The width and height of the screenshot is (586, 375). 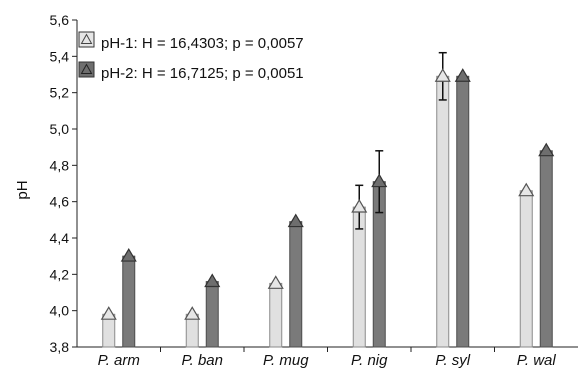 I want to click on y-tick-label-0: 3,8, so click(x=60, y=347).